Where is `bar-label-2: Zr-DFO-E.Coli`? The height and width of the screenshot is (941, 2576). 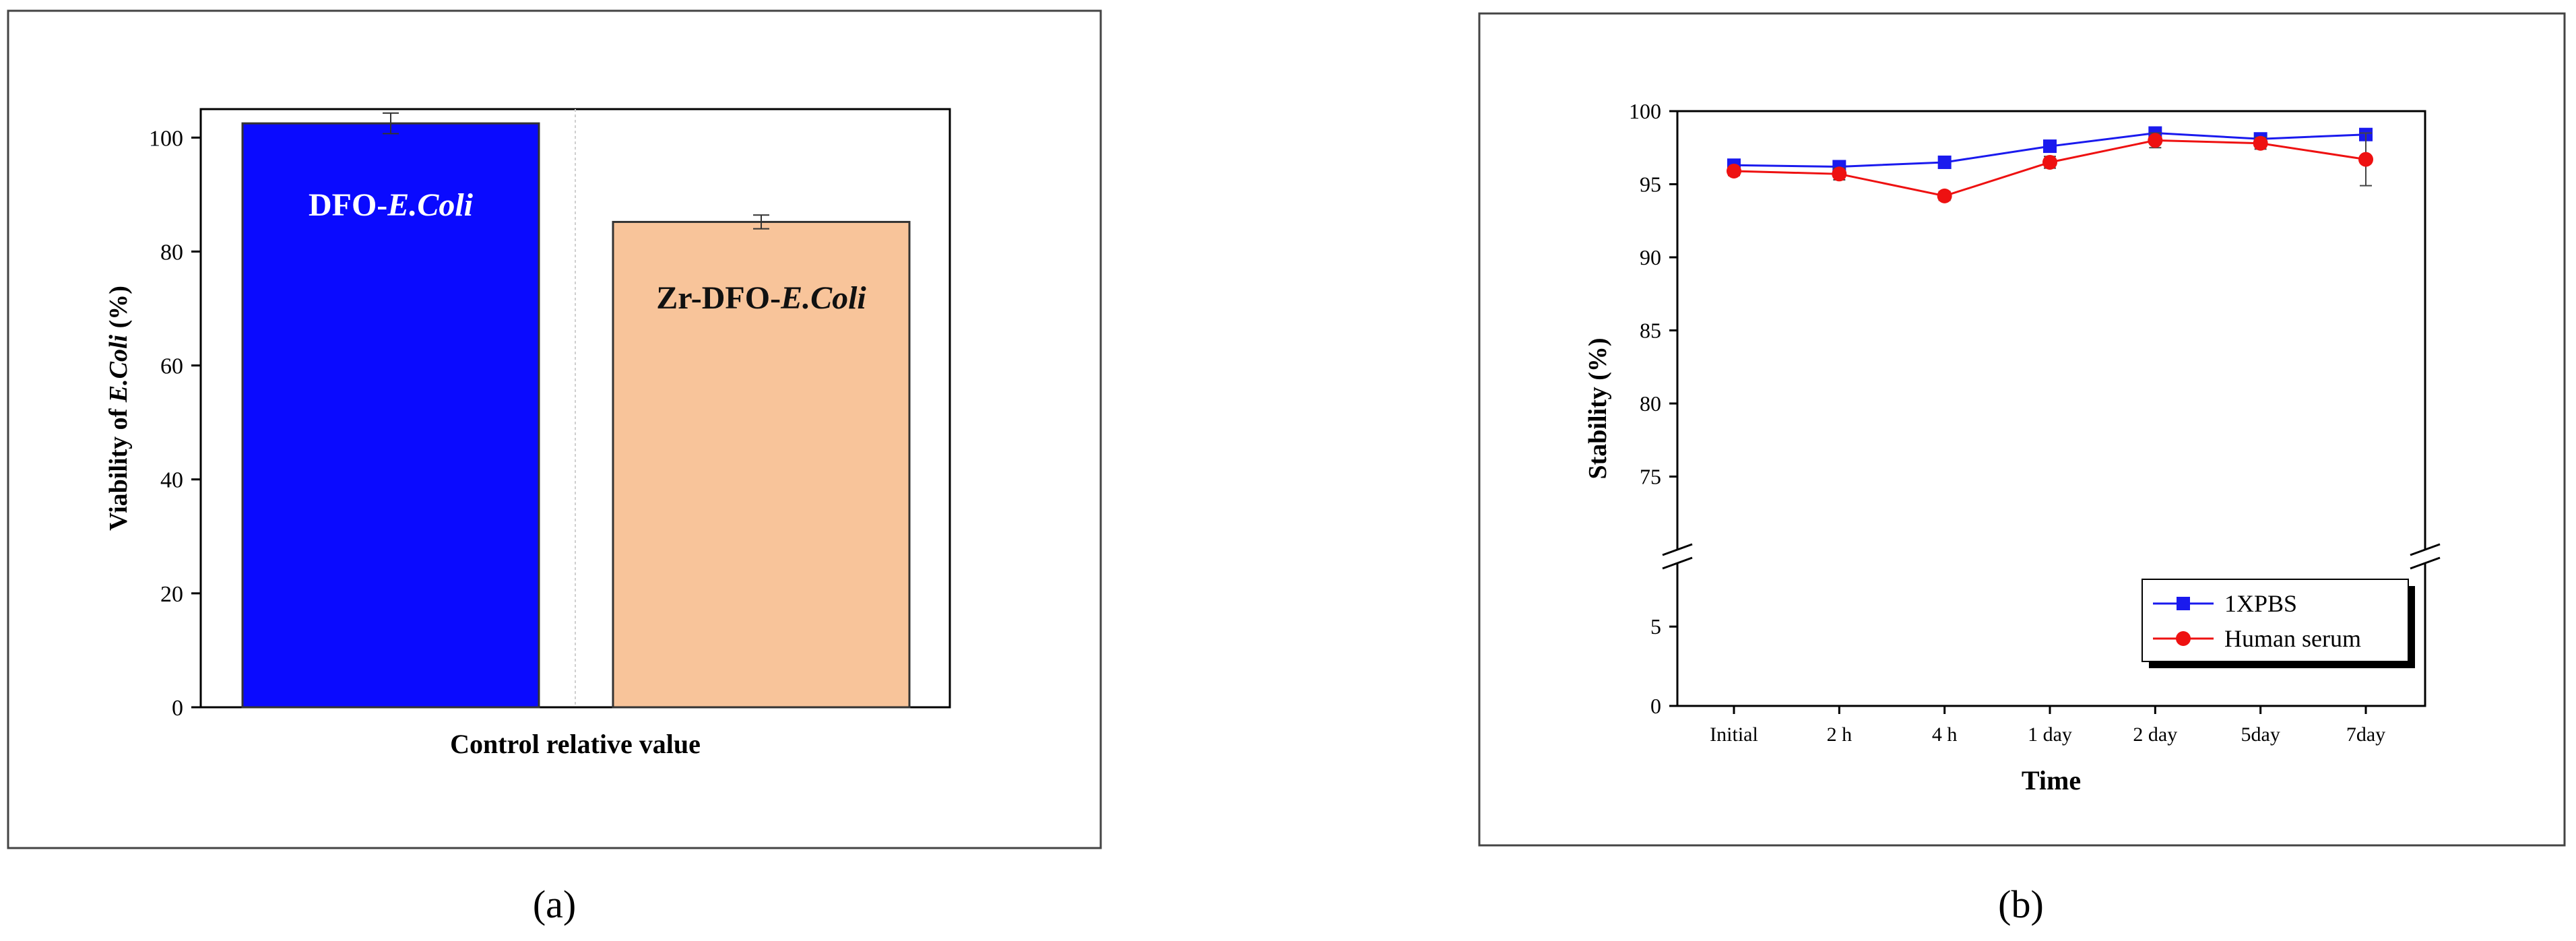 bar-label-2: Zr-DFO-E.Coli is located at coordinates (761, 298).